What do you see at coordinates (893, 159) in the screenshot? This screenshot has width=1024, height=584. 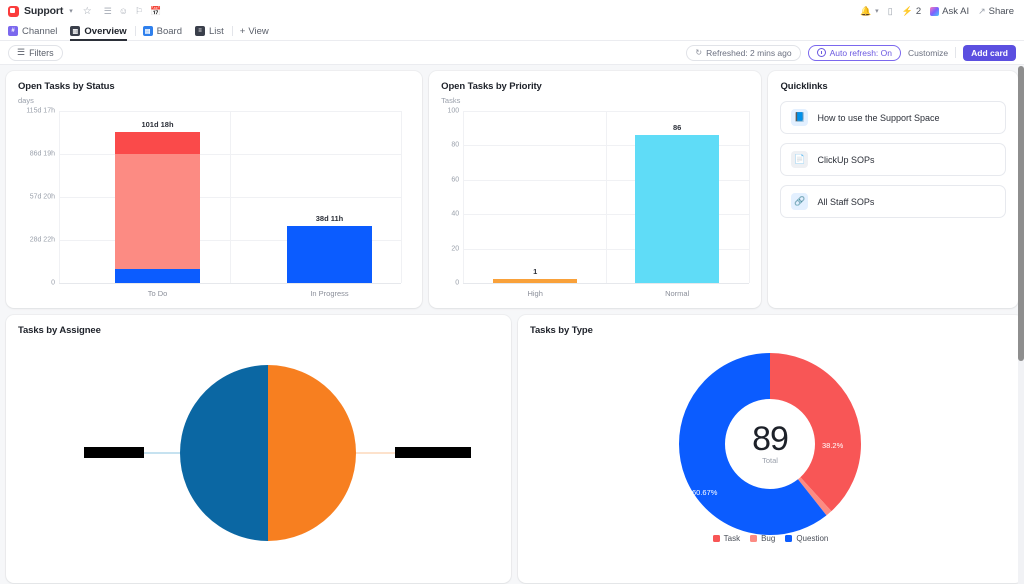 I see `quicklink-item-1: 📄 ClickUp SOPs` at bounding box center [893, 159].